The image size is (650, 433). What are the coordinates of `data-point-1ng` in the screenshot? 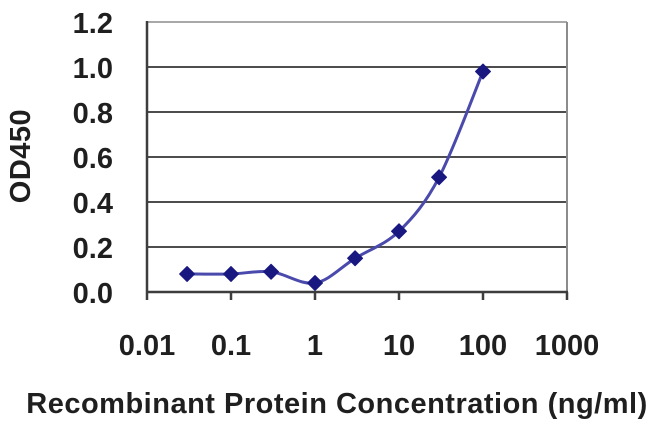 It's located at (315, 283).